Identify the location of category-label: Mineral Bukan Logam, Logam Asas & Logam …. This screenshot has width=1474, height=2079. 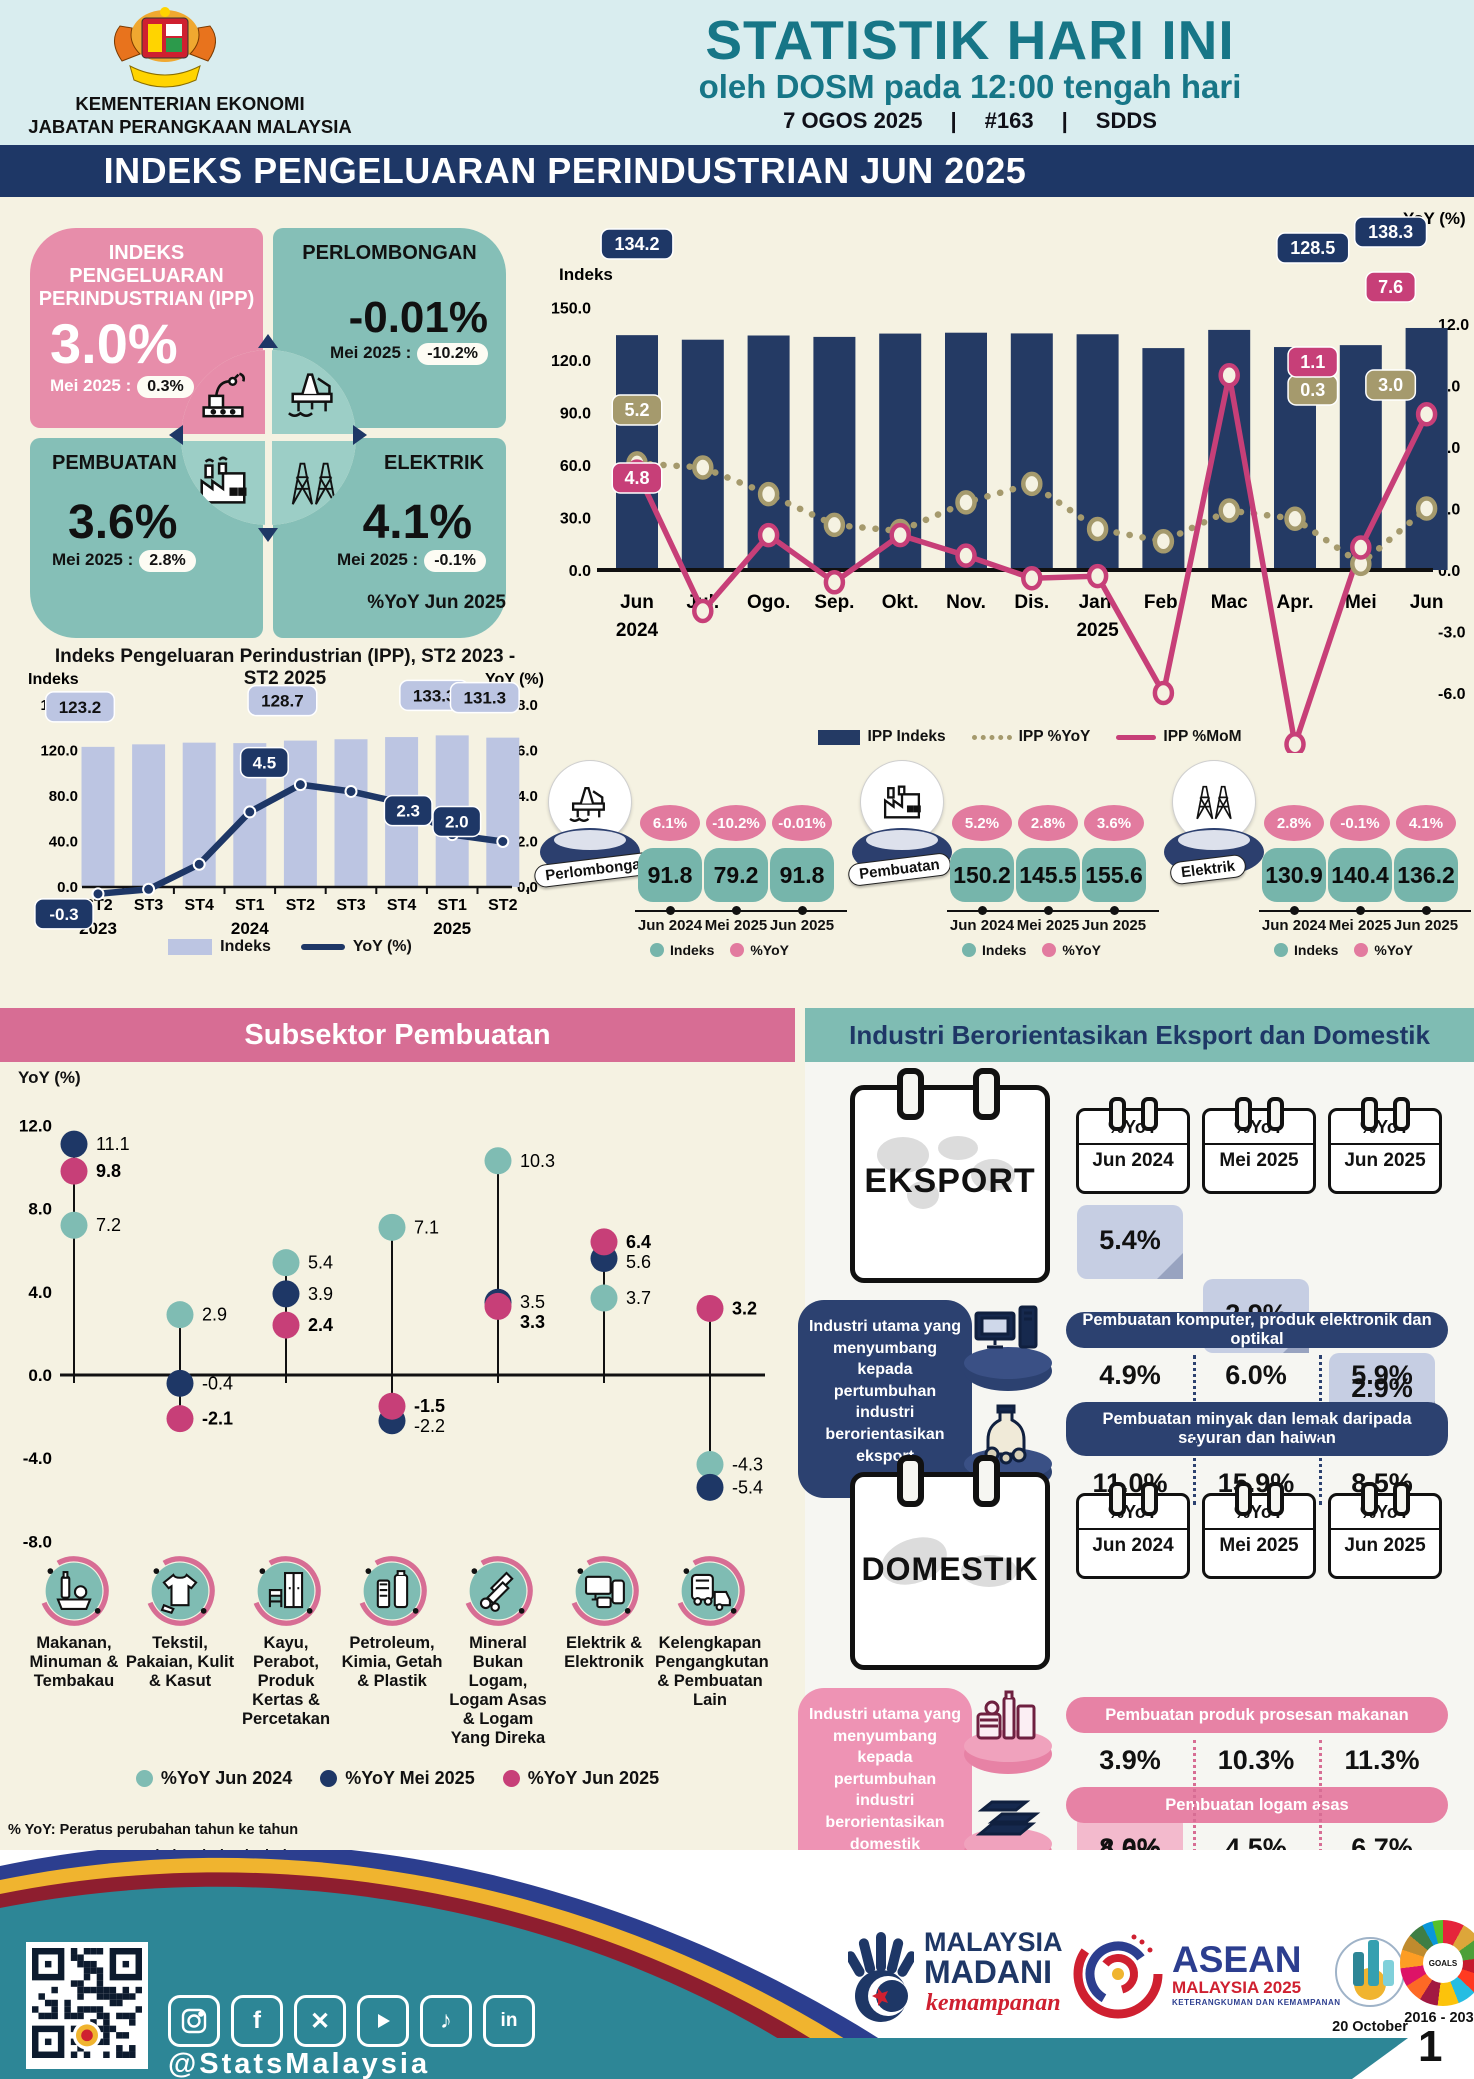
(498, 1690).